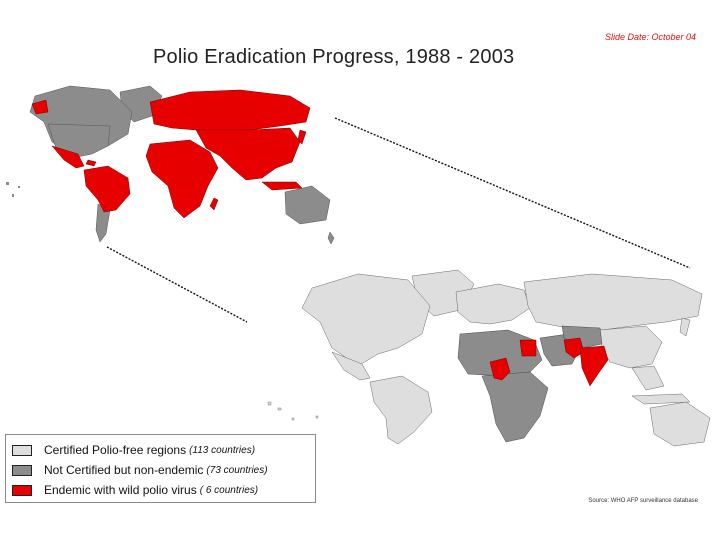 The image size is (720, 540). I want to click on indonesia-2003, so click(661, 399).